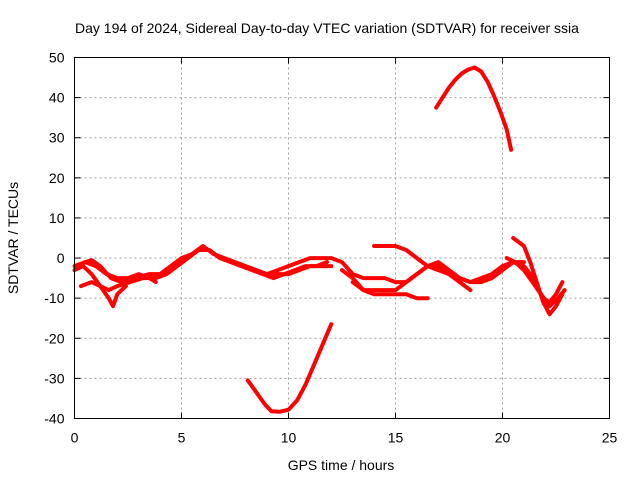 This screenshot has width=640, height=480. What do you see at coordinates (385, 284) in the screenshot?
I see `series-arc-main-f` at bounding box center [385, 284].